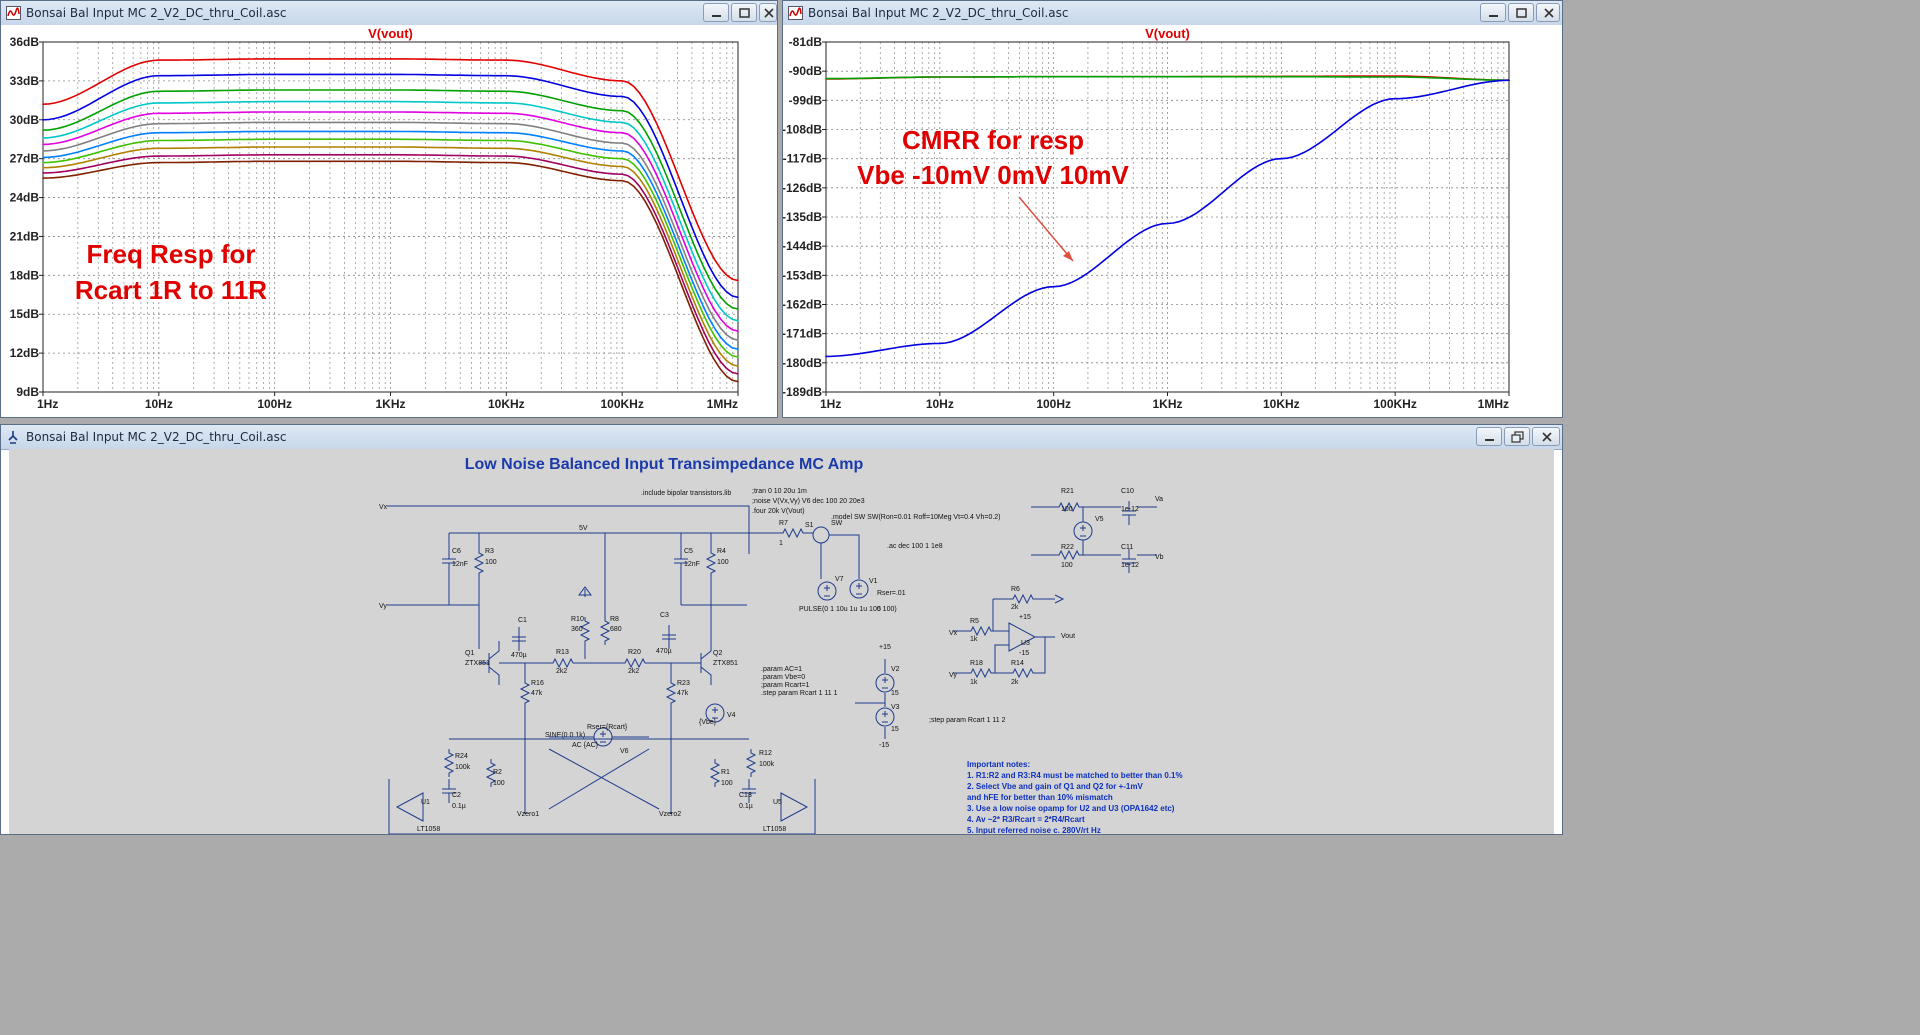  What do you see at coordinates (585, 631) in the screenshot?
I see `resistor-r10` at bounding box center [585, 631].